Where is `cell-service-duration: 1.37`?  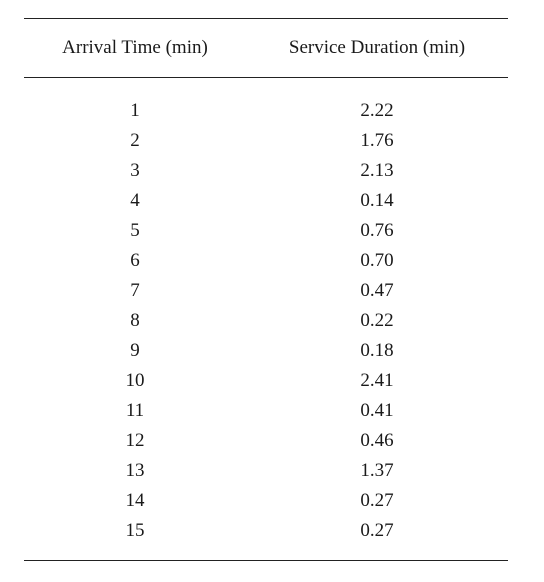 cell-service-duration: 1.37 is located at coordinates (377, 470).